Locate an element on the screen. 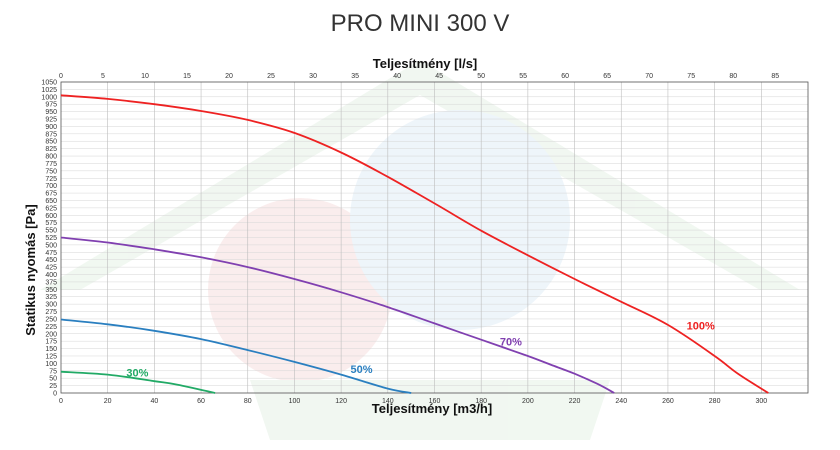 The image size is (840, 450). series-label: 30% is located at coordinates (137, 374).